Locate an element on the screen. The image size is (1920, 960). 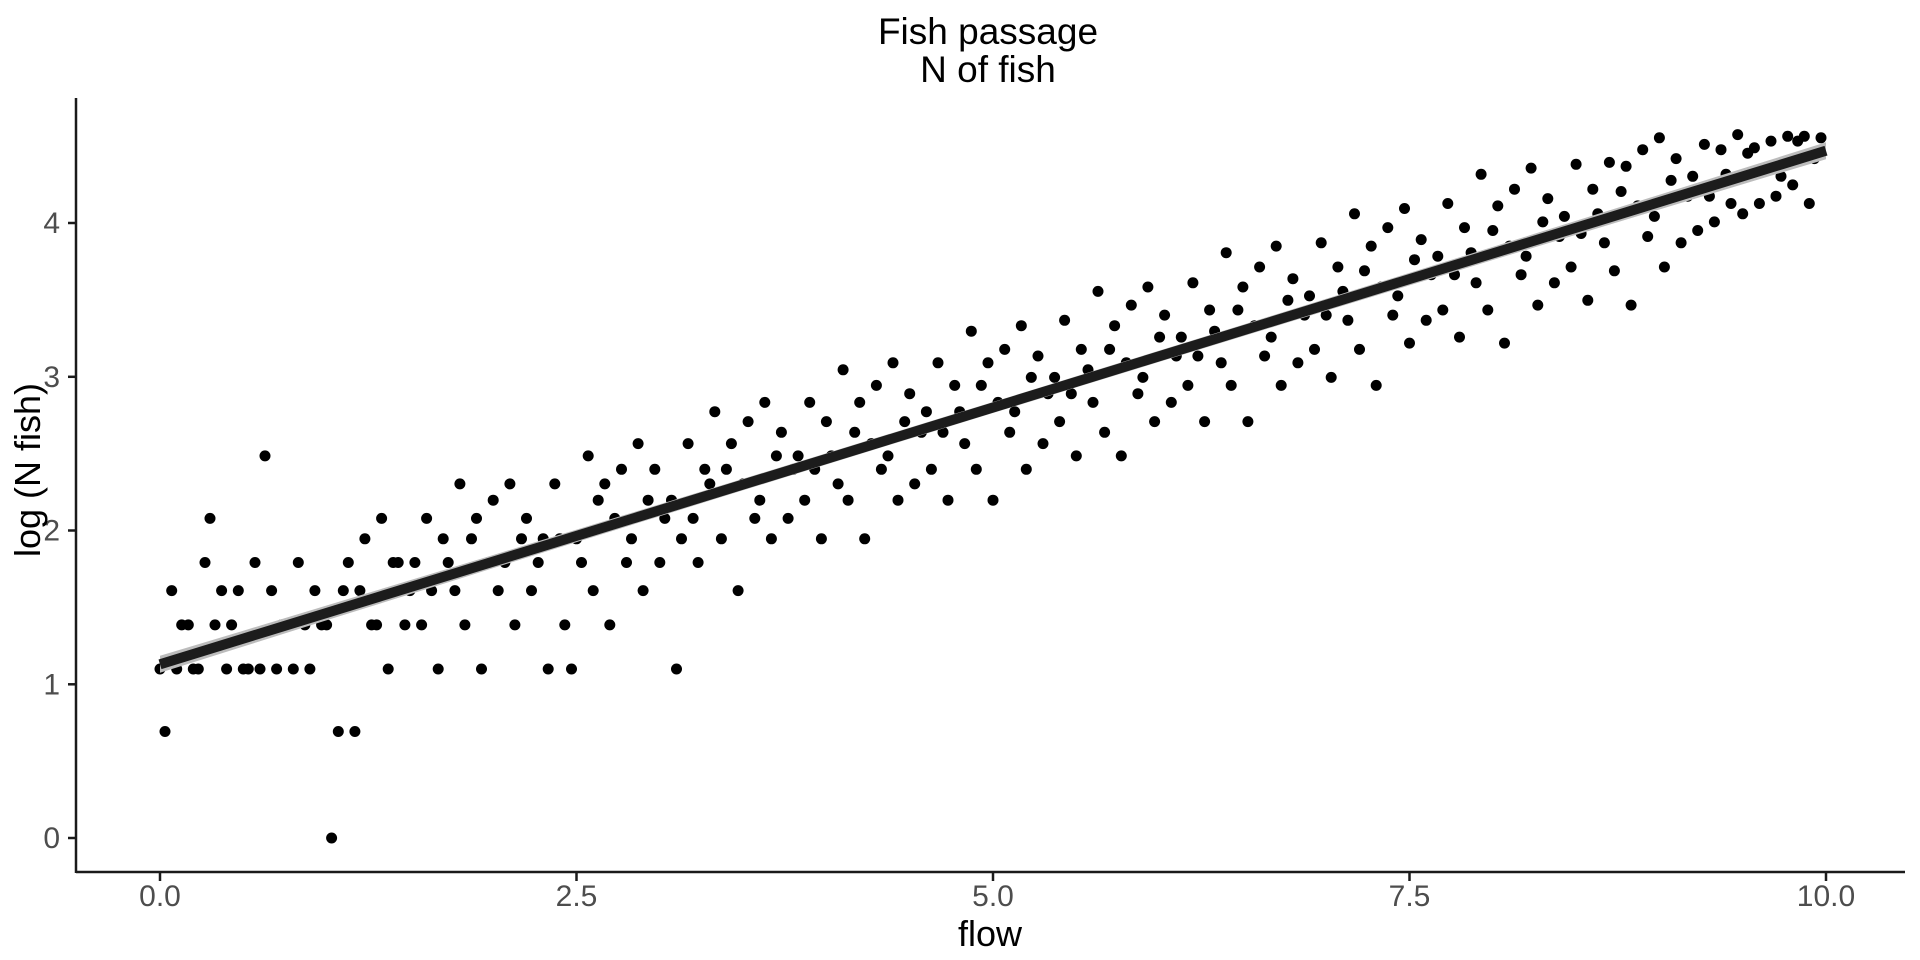
y-axis-tick-label: 1 is located at coordinates (51, 684).